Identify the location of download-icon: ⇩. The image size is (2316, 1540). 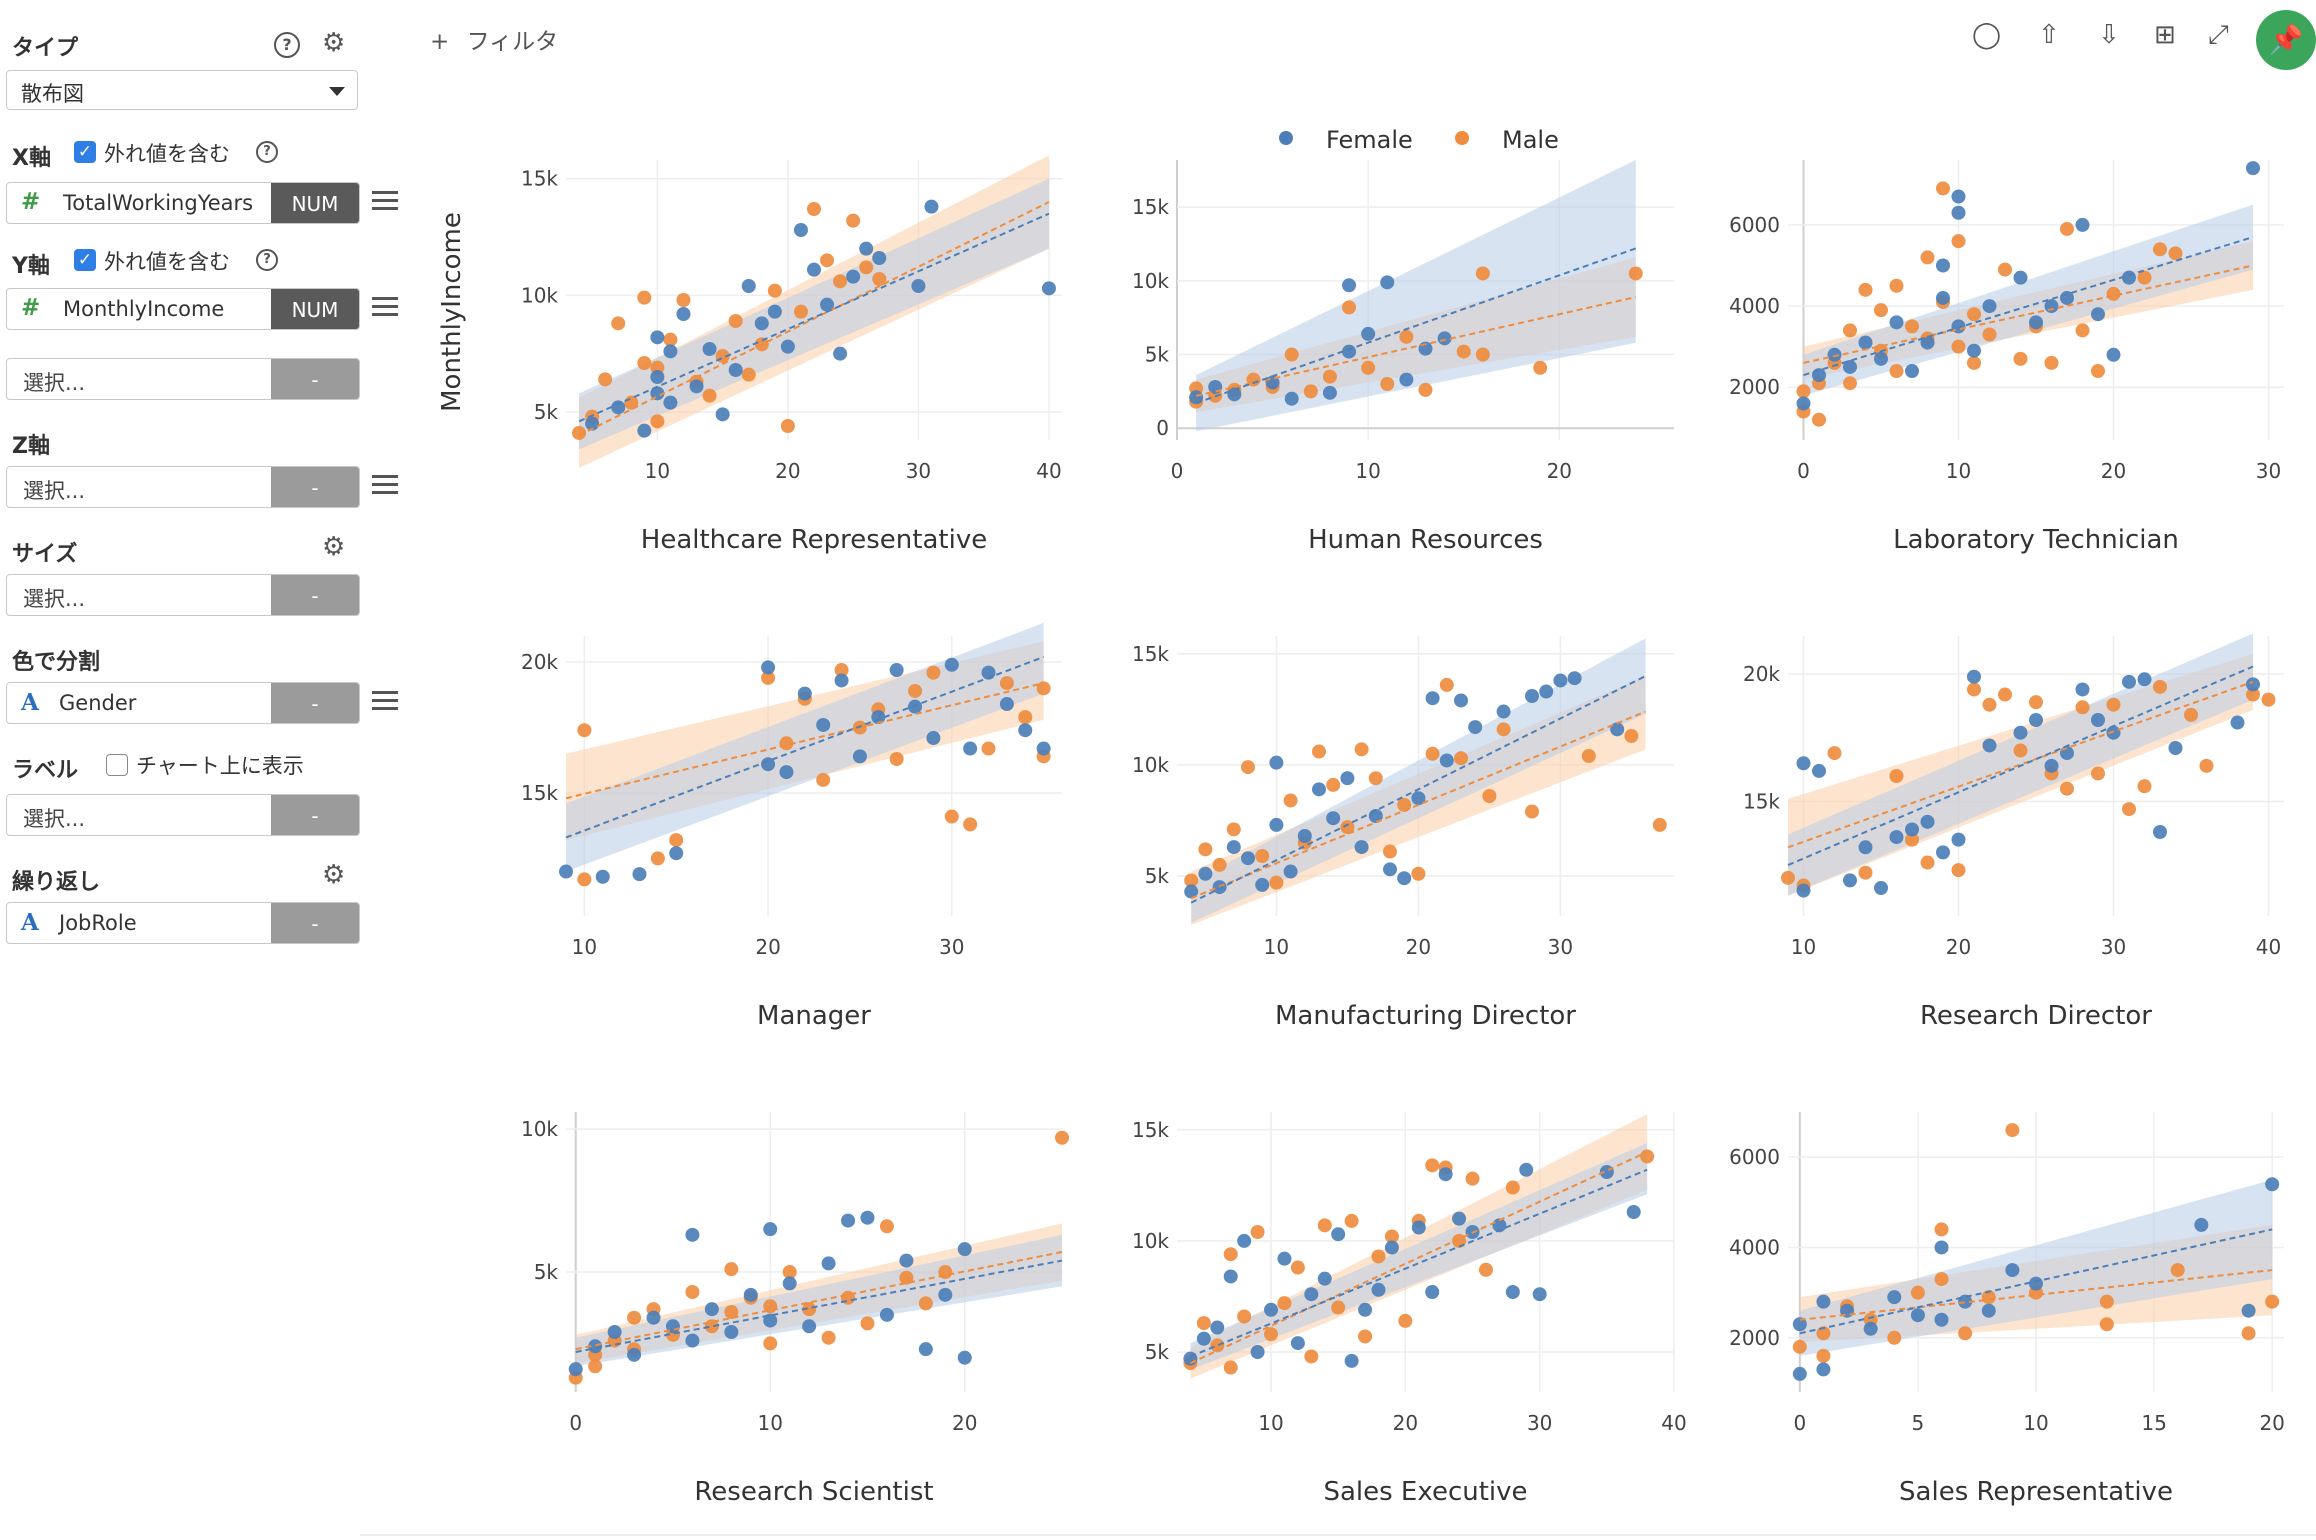
(2109, 35).